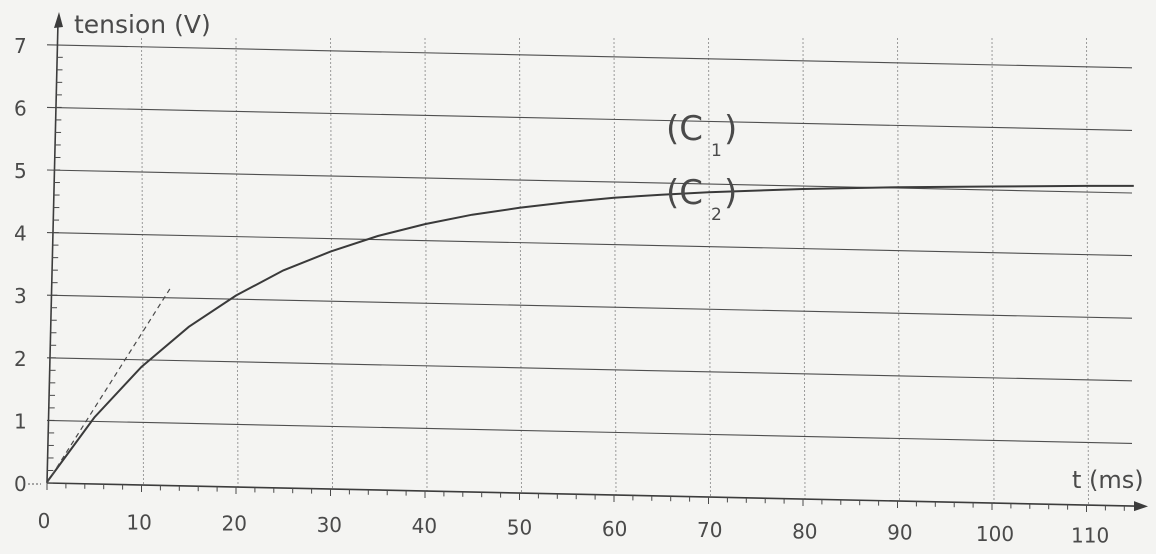 This screenshot has width=1156, height=554. What do you see at coordinates (684, 193) in the screenshot?
I see `c2-label-main: (C` at bounding box center [684, 193].